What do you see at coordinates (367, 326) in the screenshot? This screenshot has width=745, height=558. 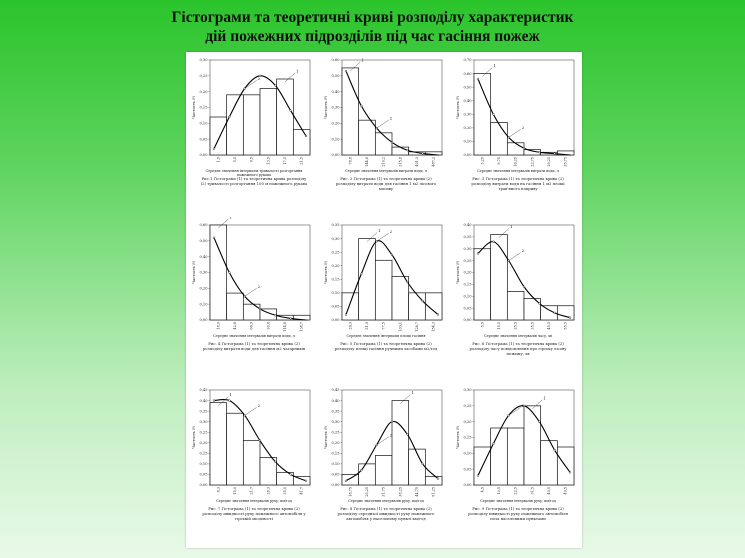 I see `x-tick-label: 51,9` at bounding box center [367, 326].